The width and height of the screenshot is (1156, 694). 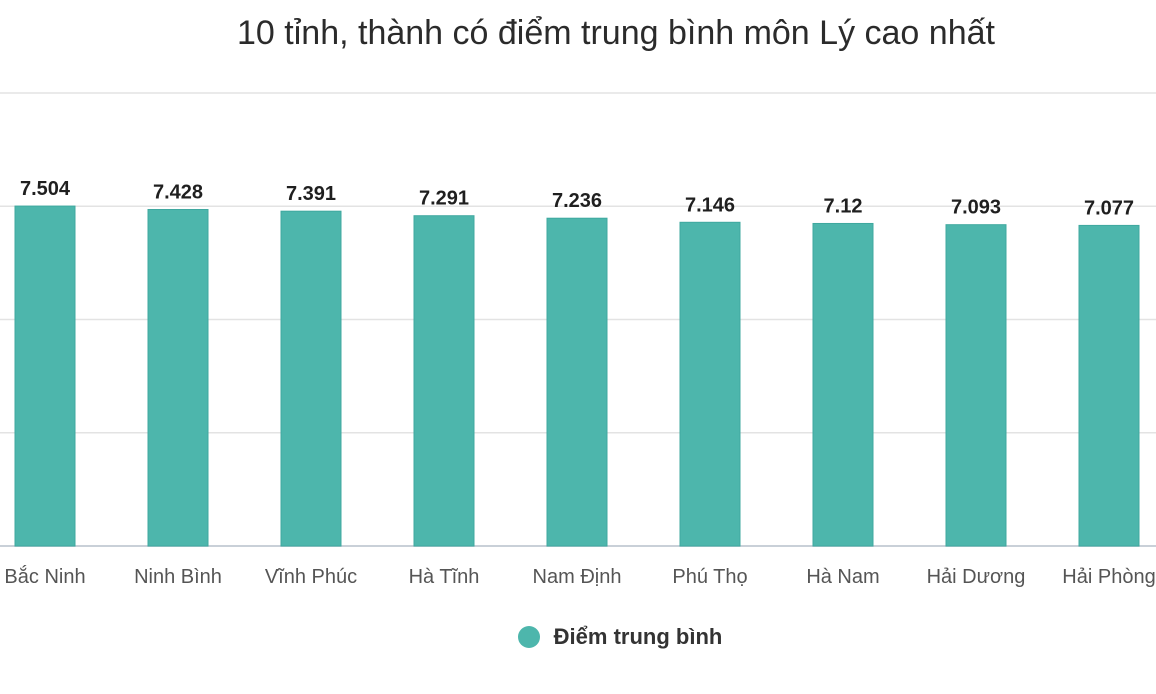 I want to click on data-label: 7.236, so click(x=577, y=201).